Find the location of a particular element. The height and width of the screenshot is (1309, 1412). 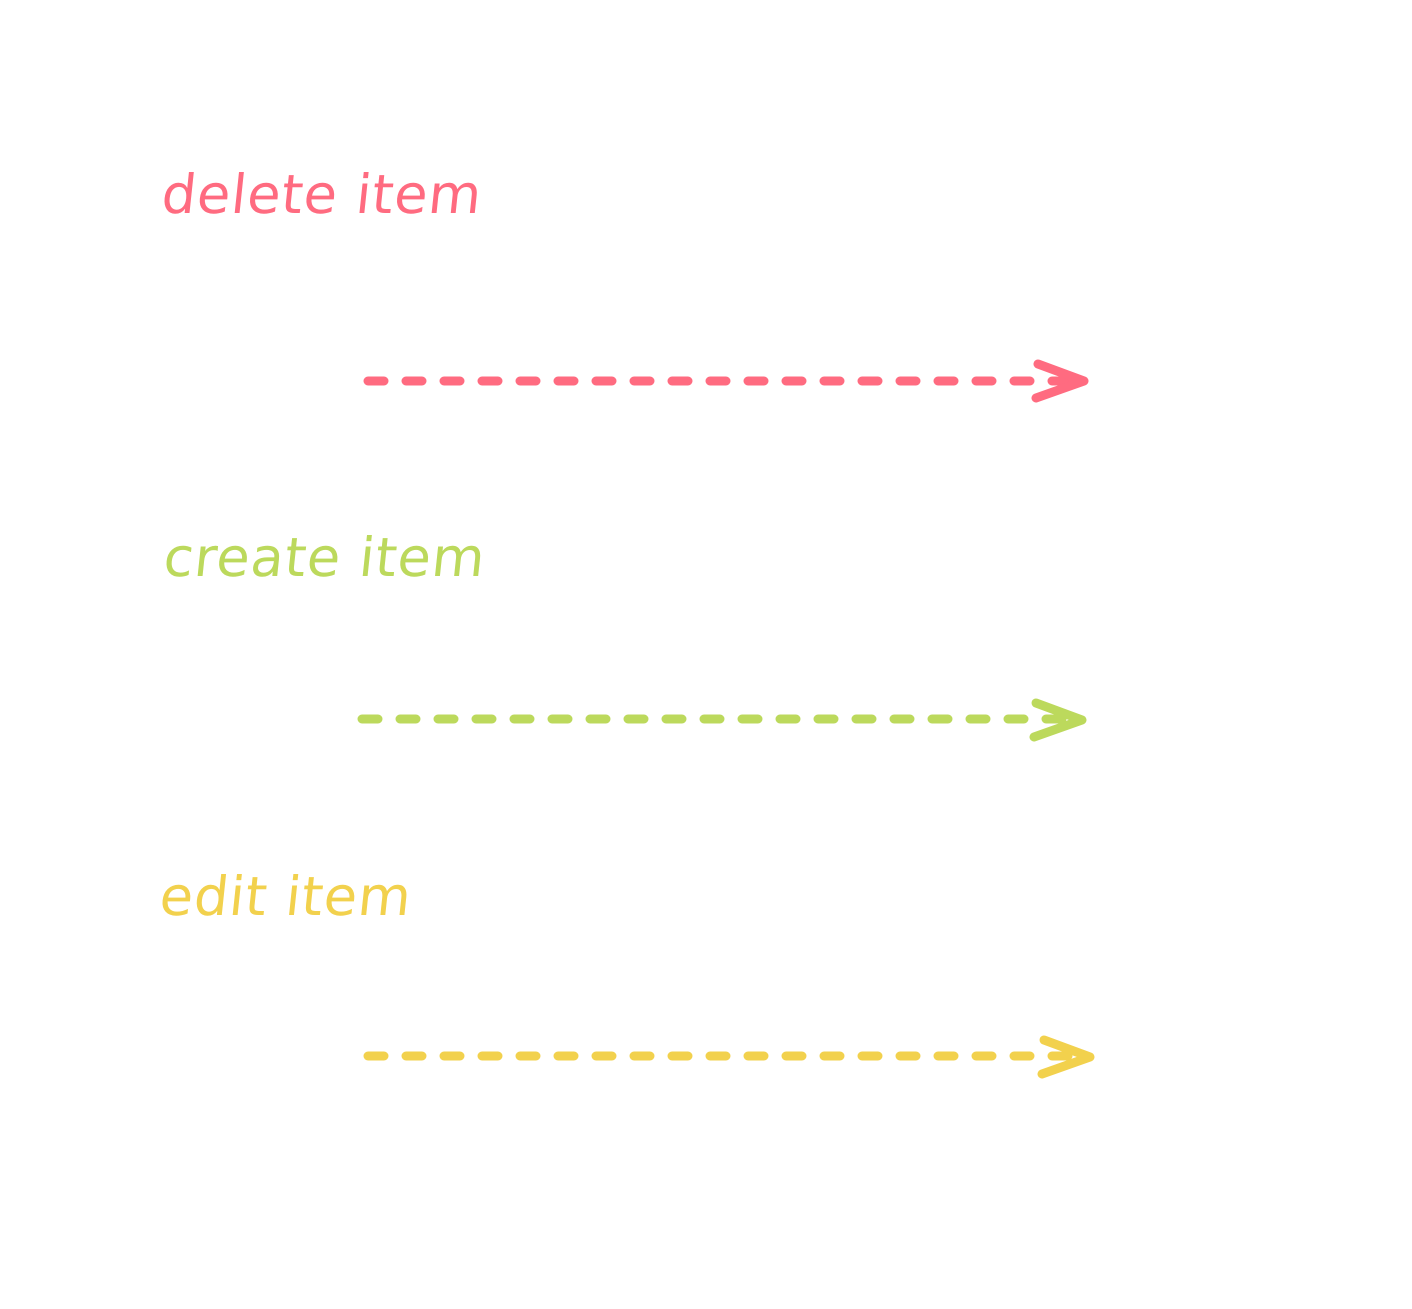

dashed-arrow-delete-icon is located at coordinates (726, 381).